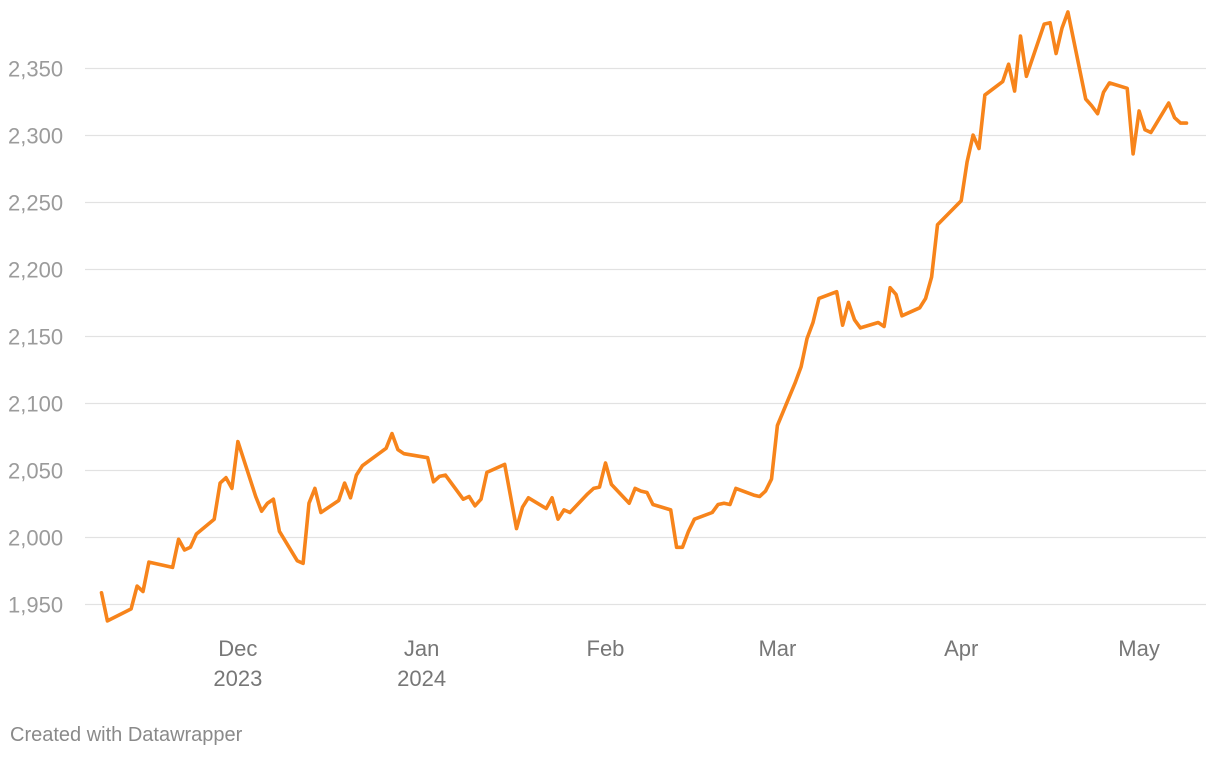 Image resolution: width=1220 pixels, height=760 pixels. What do you see at coordinates (237, 678) in the screenshot?
I see `x-tick-year-label: 2023` at bounding box center [237, 678].